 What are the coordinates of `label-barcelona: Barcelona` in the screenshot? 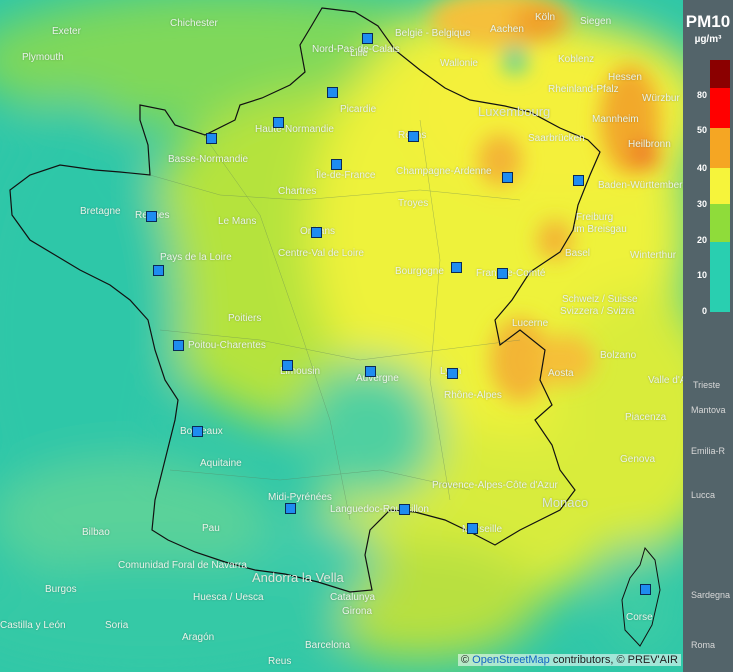 It's located at (328, 645).